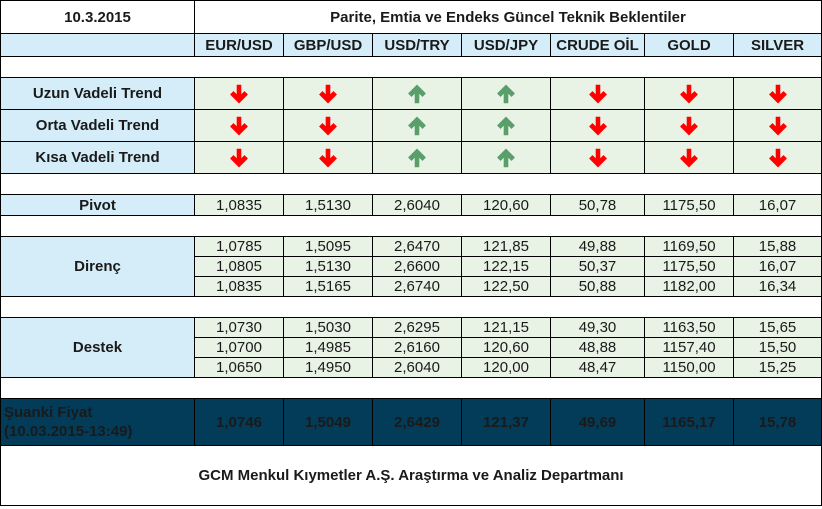 This screenshot has height=509, width=822. What do you see at coordinates (597, 367) in the screenshot?
I see `support-value: 48,47` at bounding box center [597, 367].